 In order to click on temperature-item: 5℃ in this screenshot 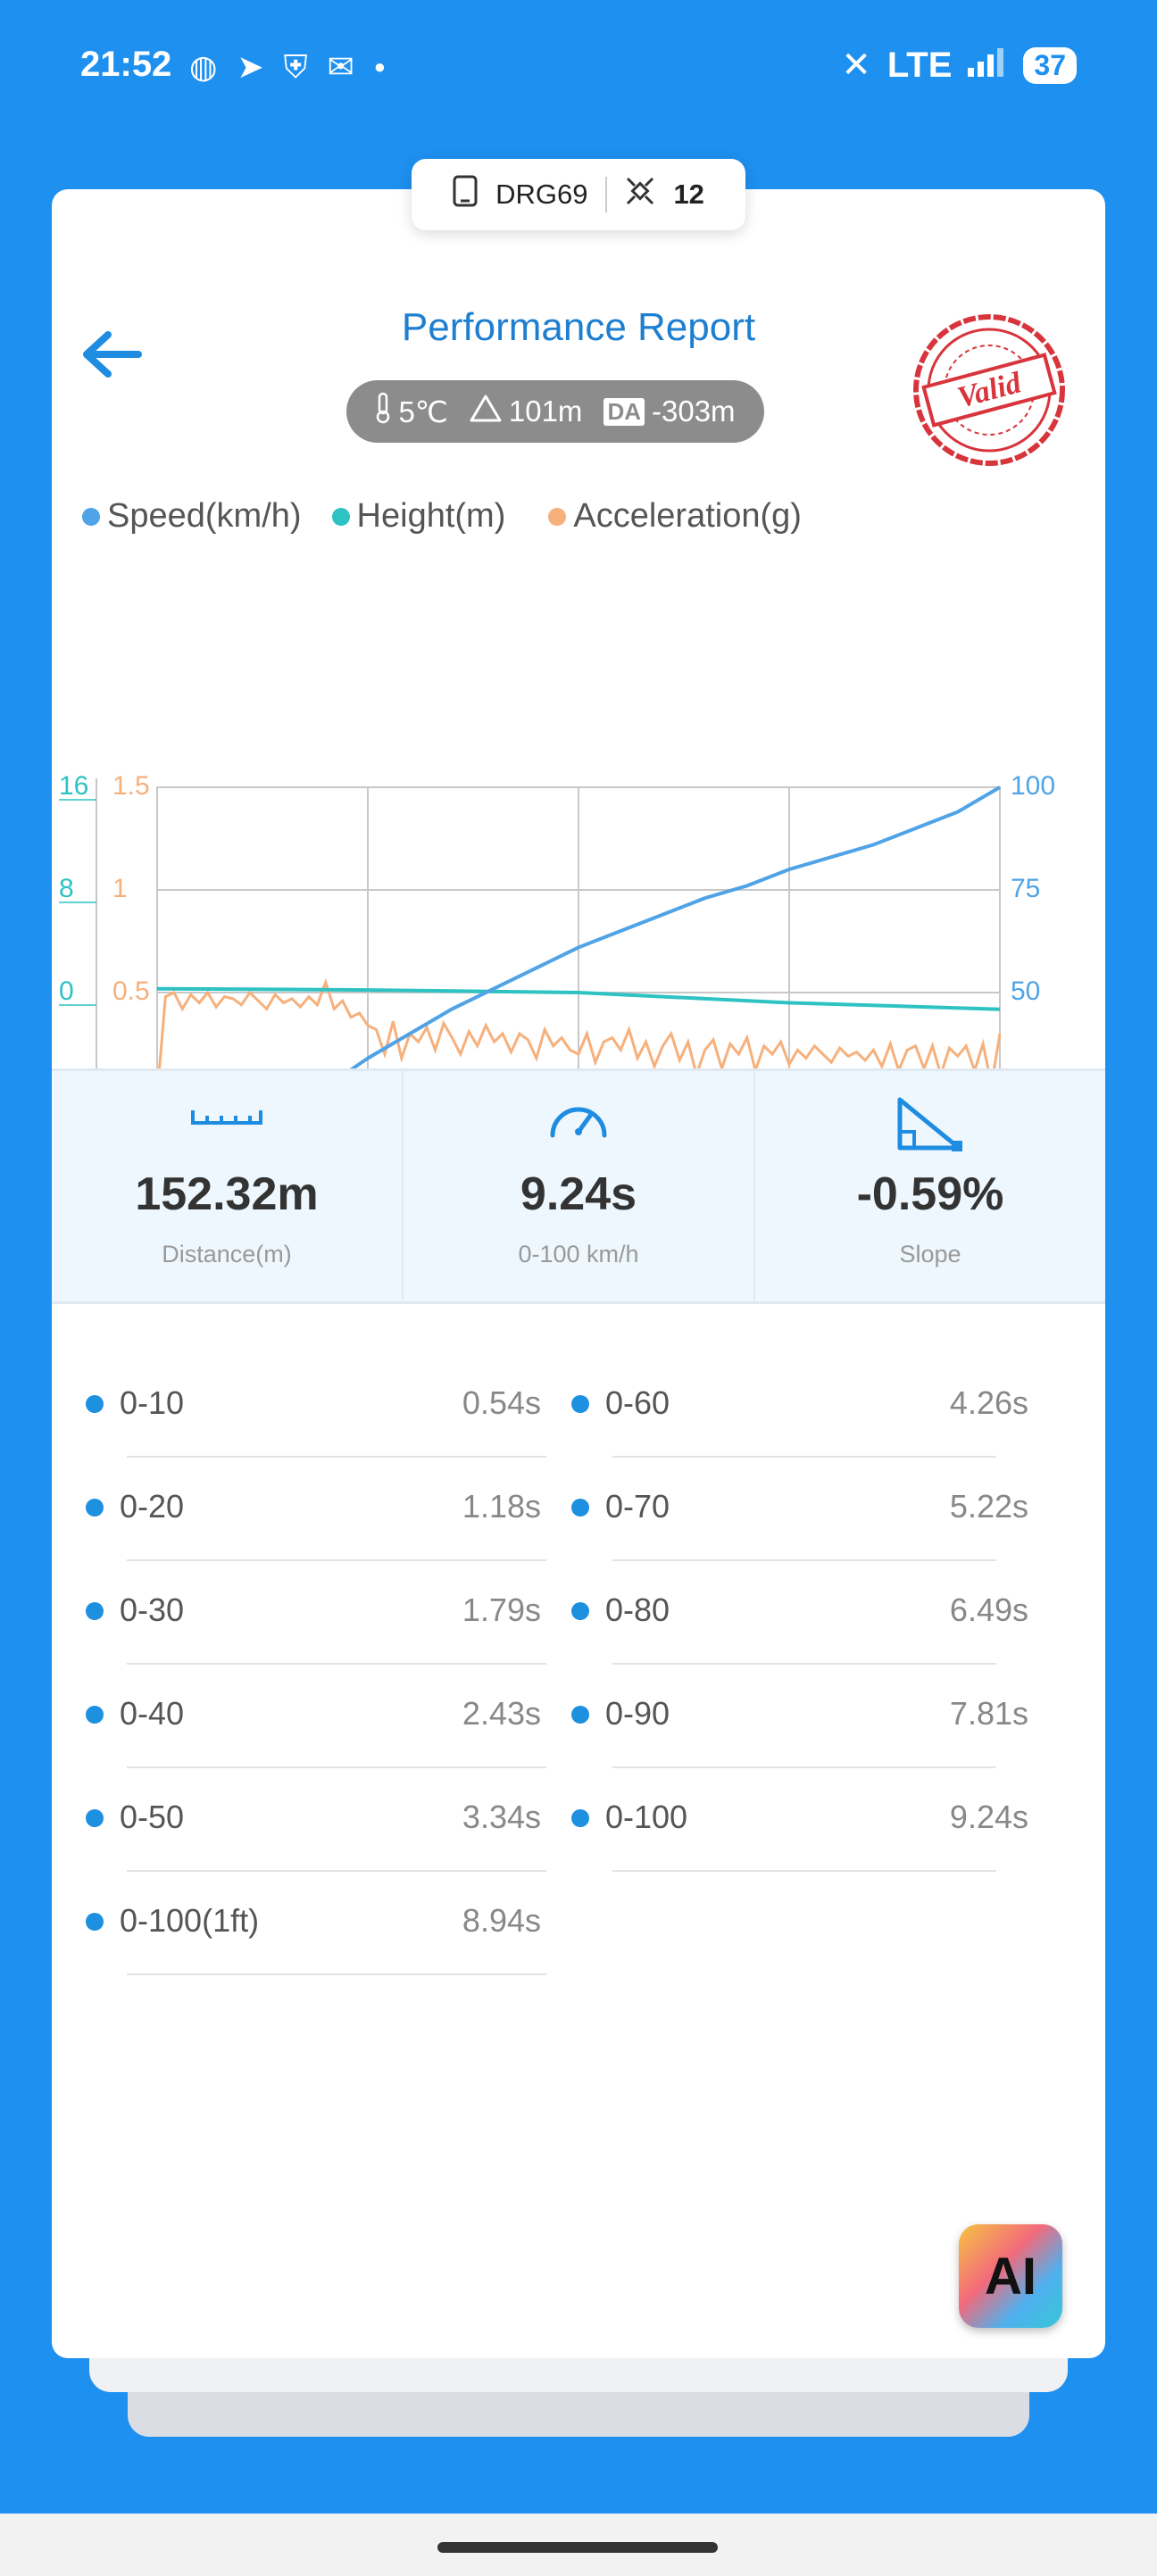, I will do `click(412, 412)`.